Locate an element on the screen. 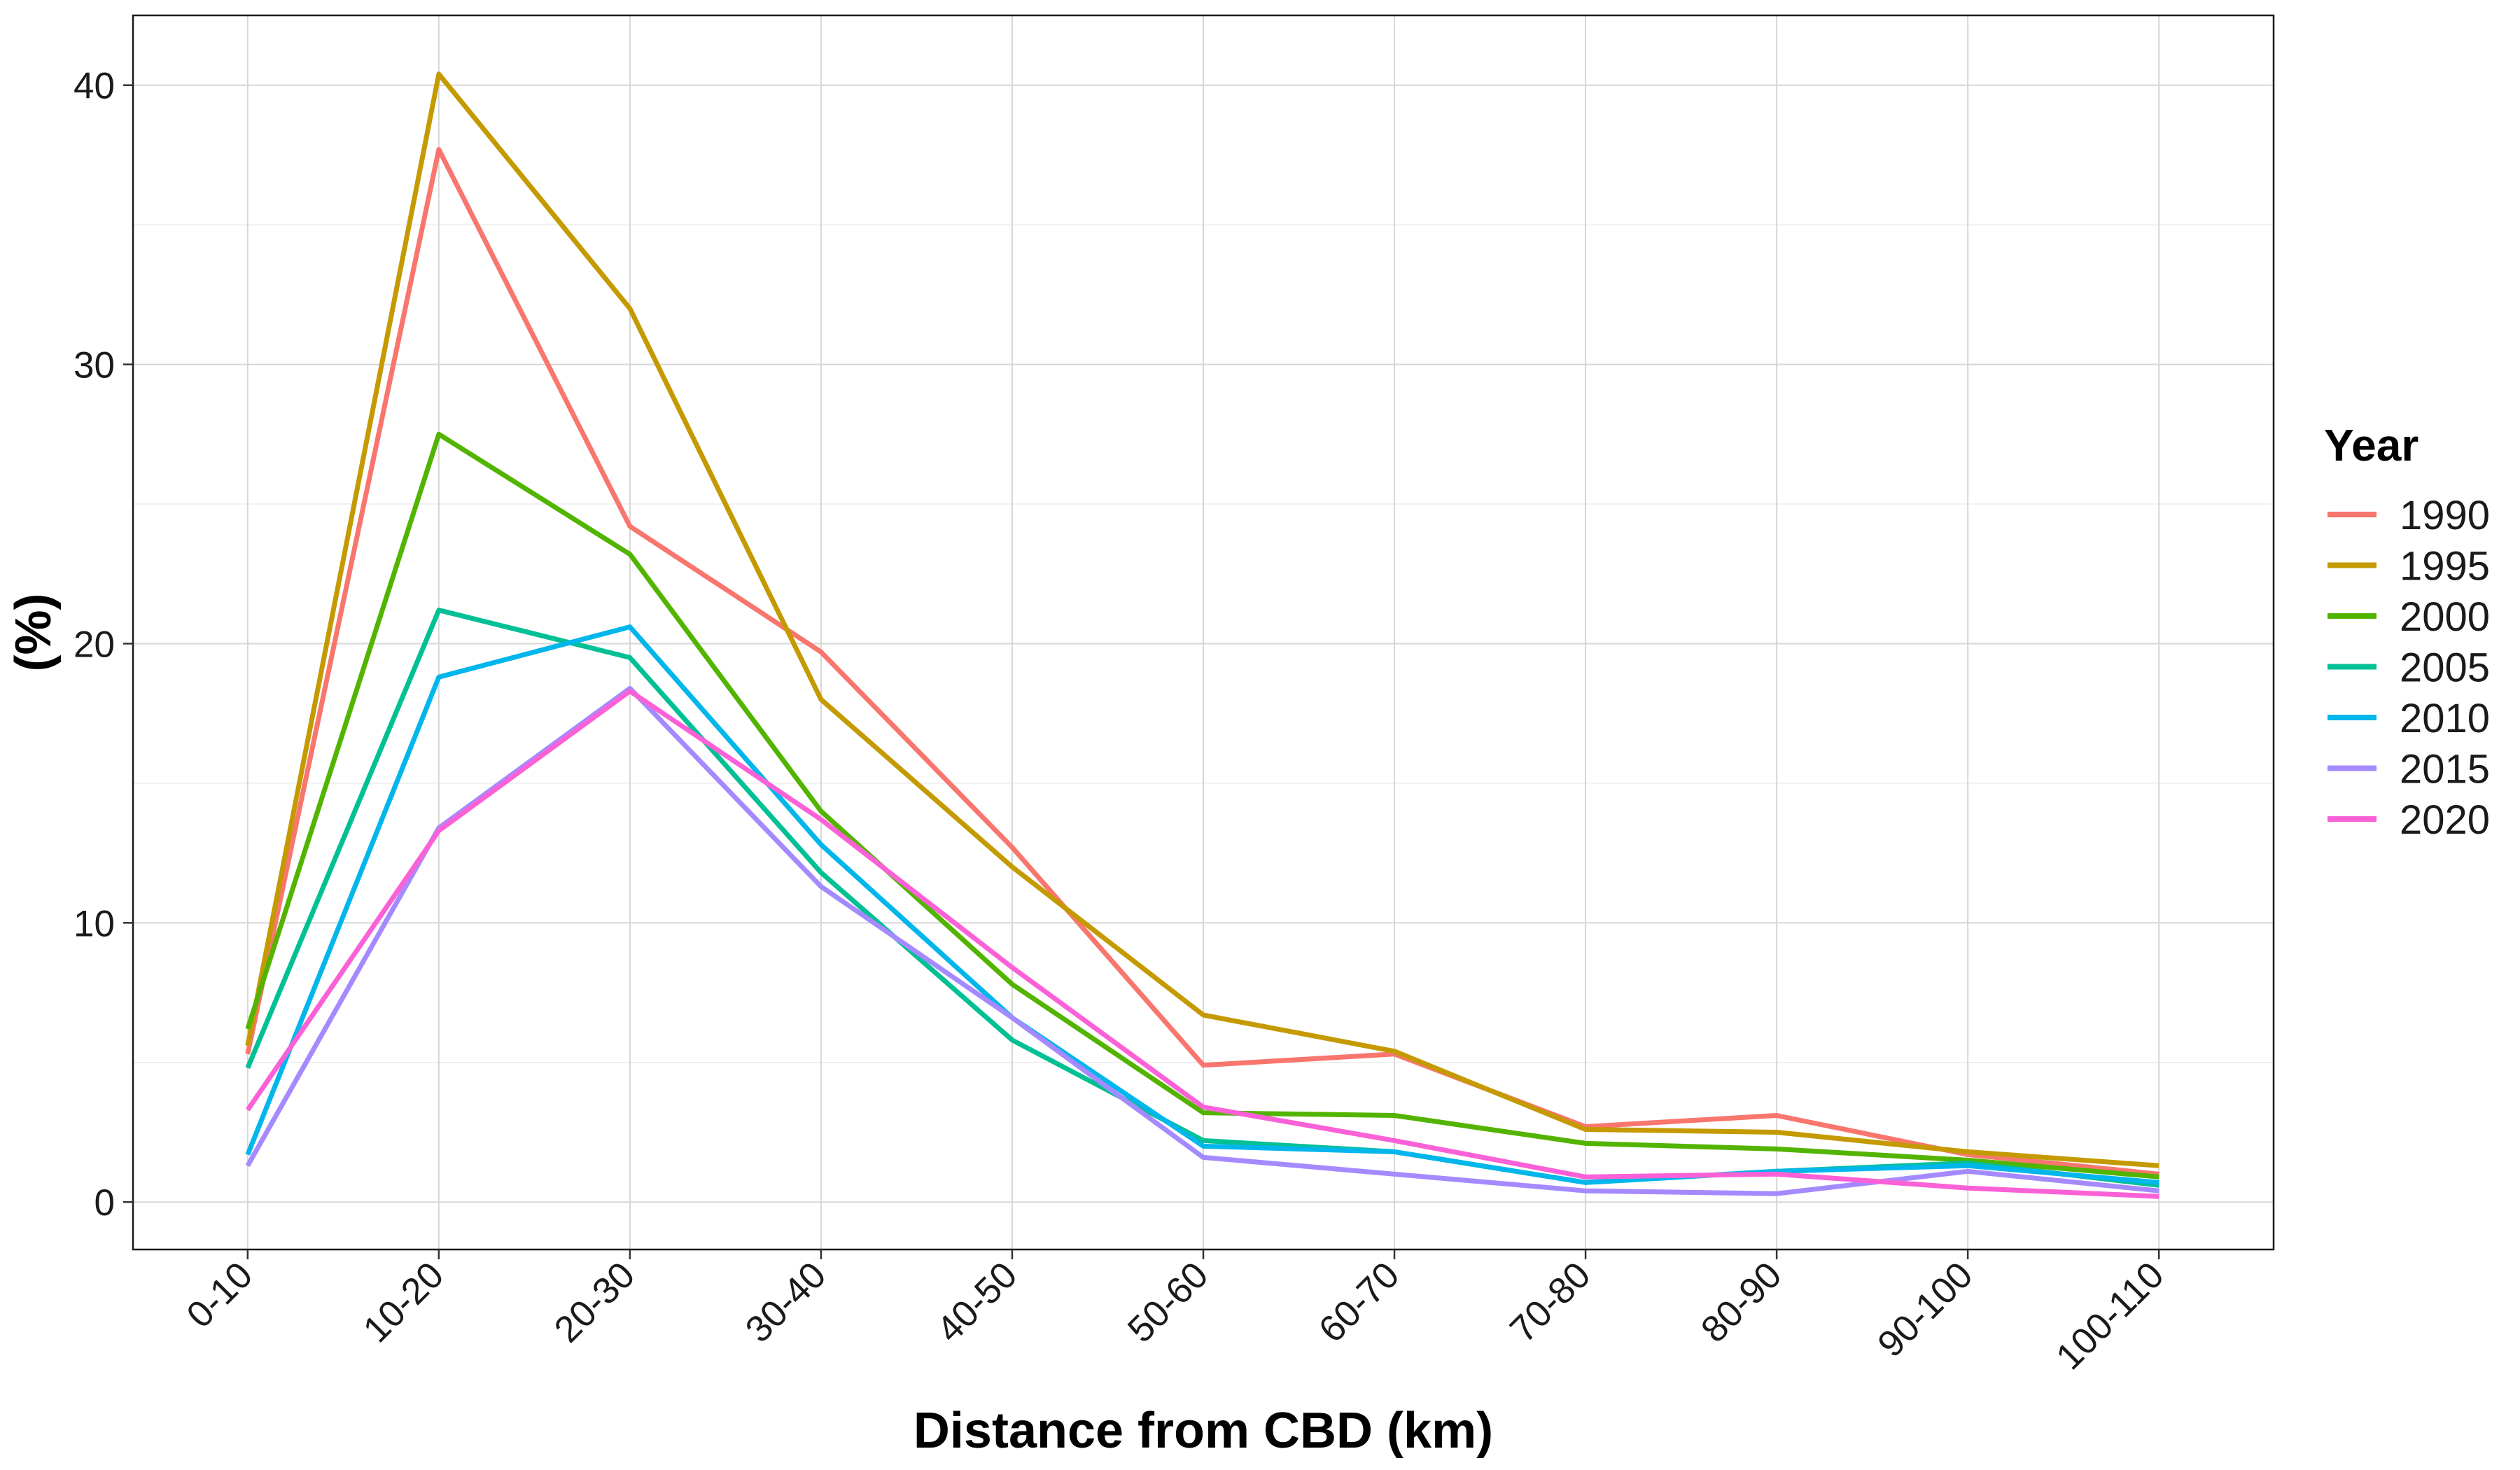  legend-label-2010: 2010 is located at coordinates (2445, 718).